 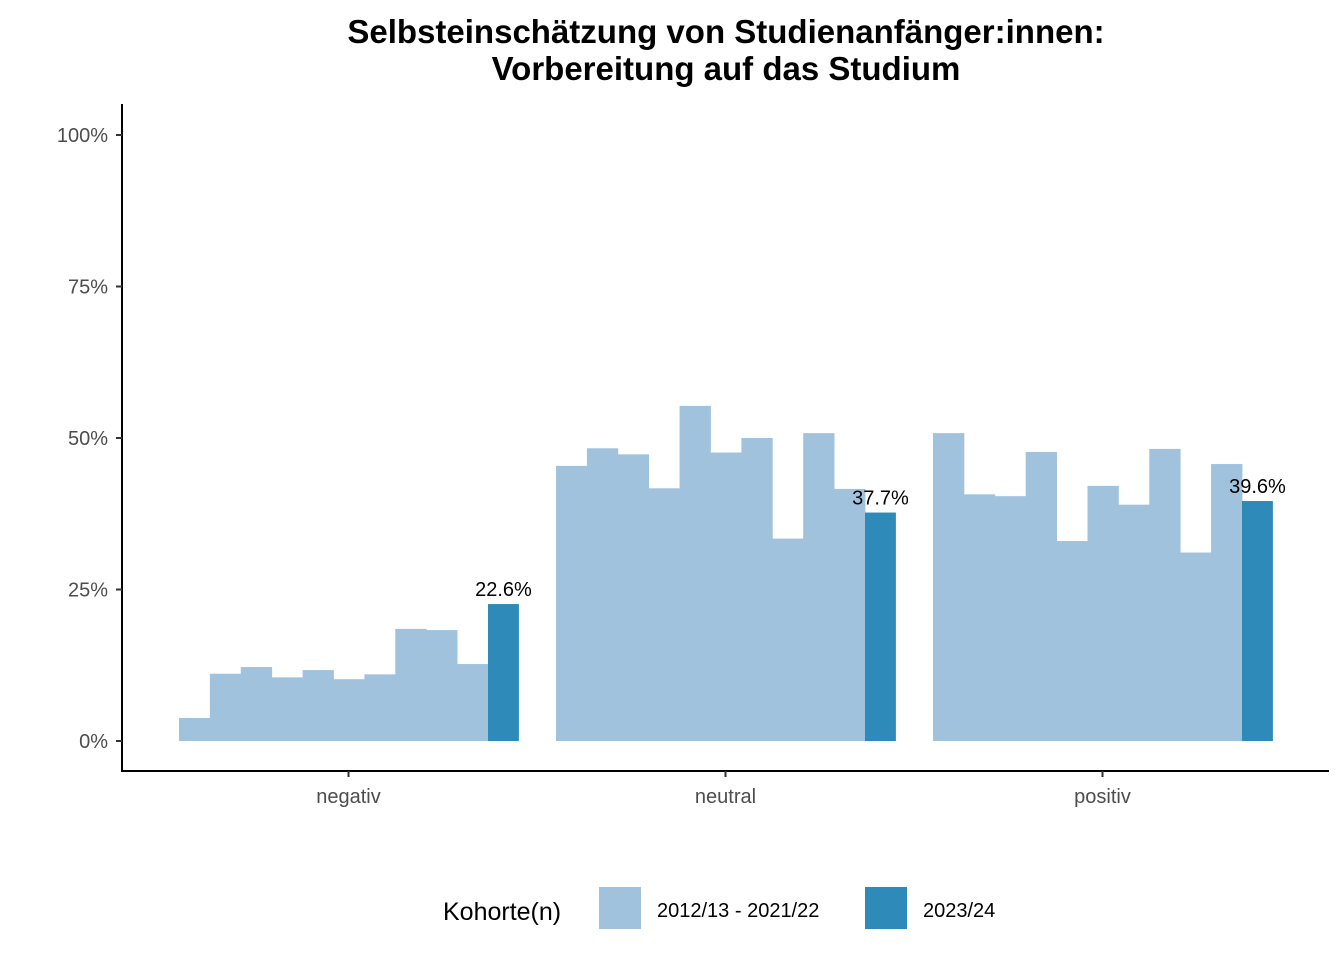 I want to click on bar-negativ-current, so click(x=503, y=672).